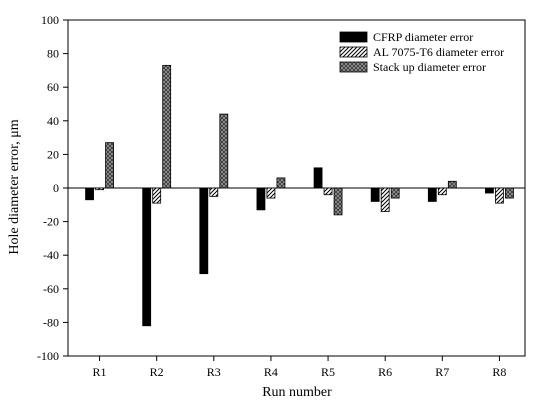 The width and height of the screenshot is (550, 403). What do you see at coordinates (56, 188) in the screenshot?
I see `y-tick-label: 0` at bounding box center [56, 188].